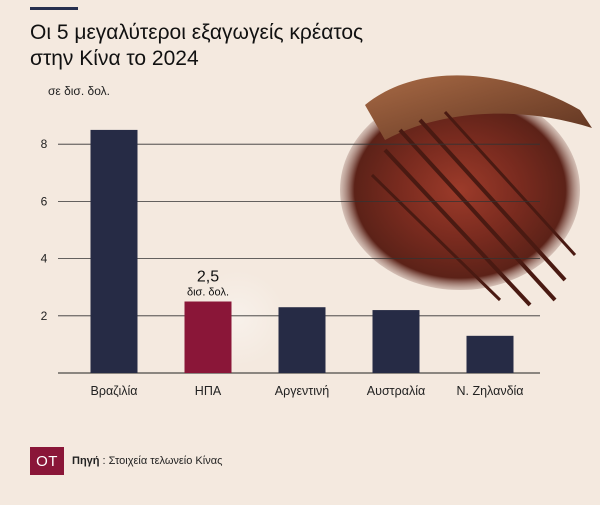 The width and height of the screenshot is (600, 505). Describe the element at coordinates (208, 391) in the screenshot. I see `category-label: ΗΠΑ` at that location.